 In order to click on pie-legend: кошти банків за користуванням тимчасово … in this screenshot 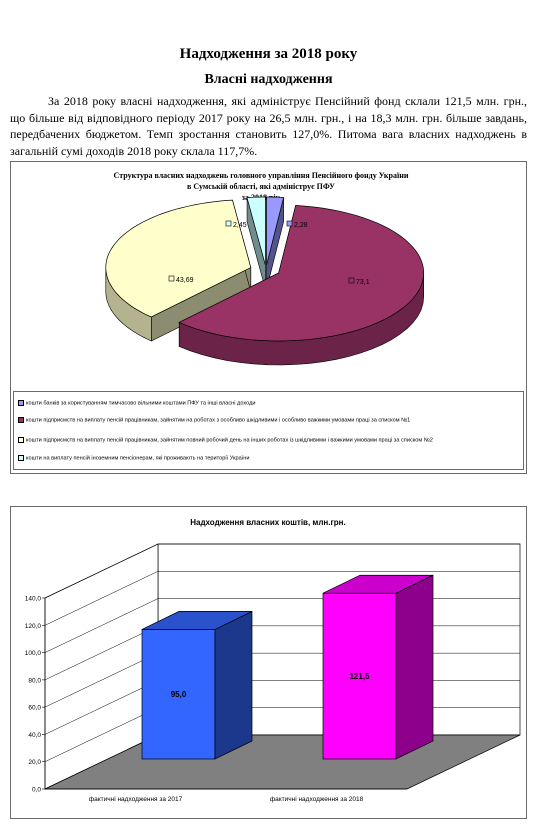, I will do `click(268, 430)`.